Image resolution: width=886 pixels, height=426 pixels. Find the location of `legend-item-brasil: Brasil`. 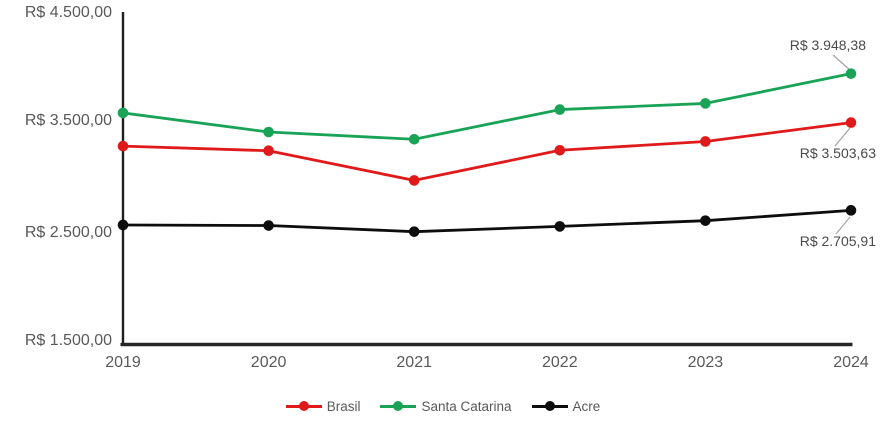

legend-item-brasil: Brasil is located at coordinates (323, 406).